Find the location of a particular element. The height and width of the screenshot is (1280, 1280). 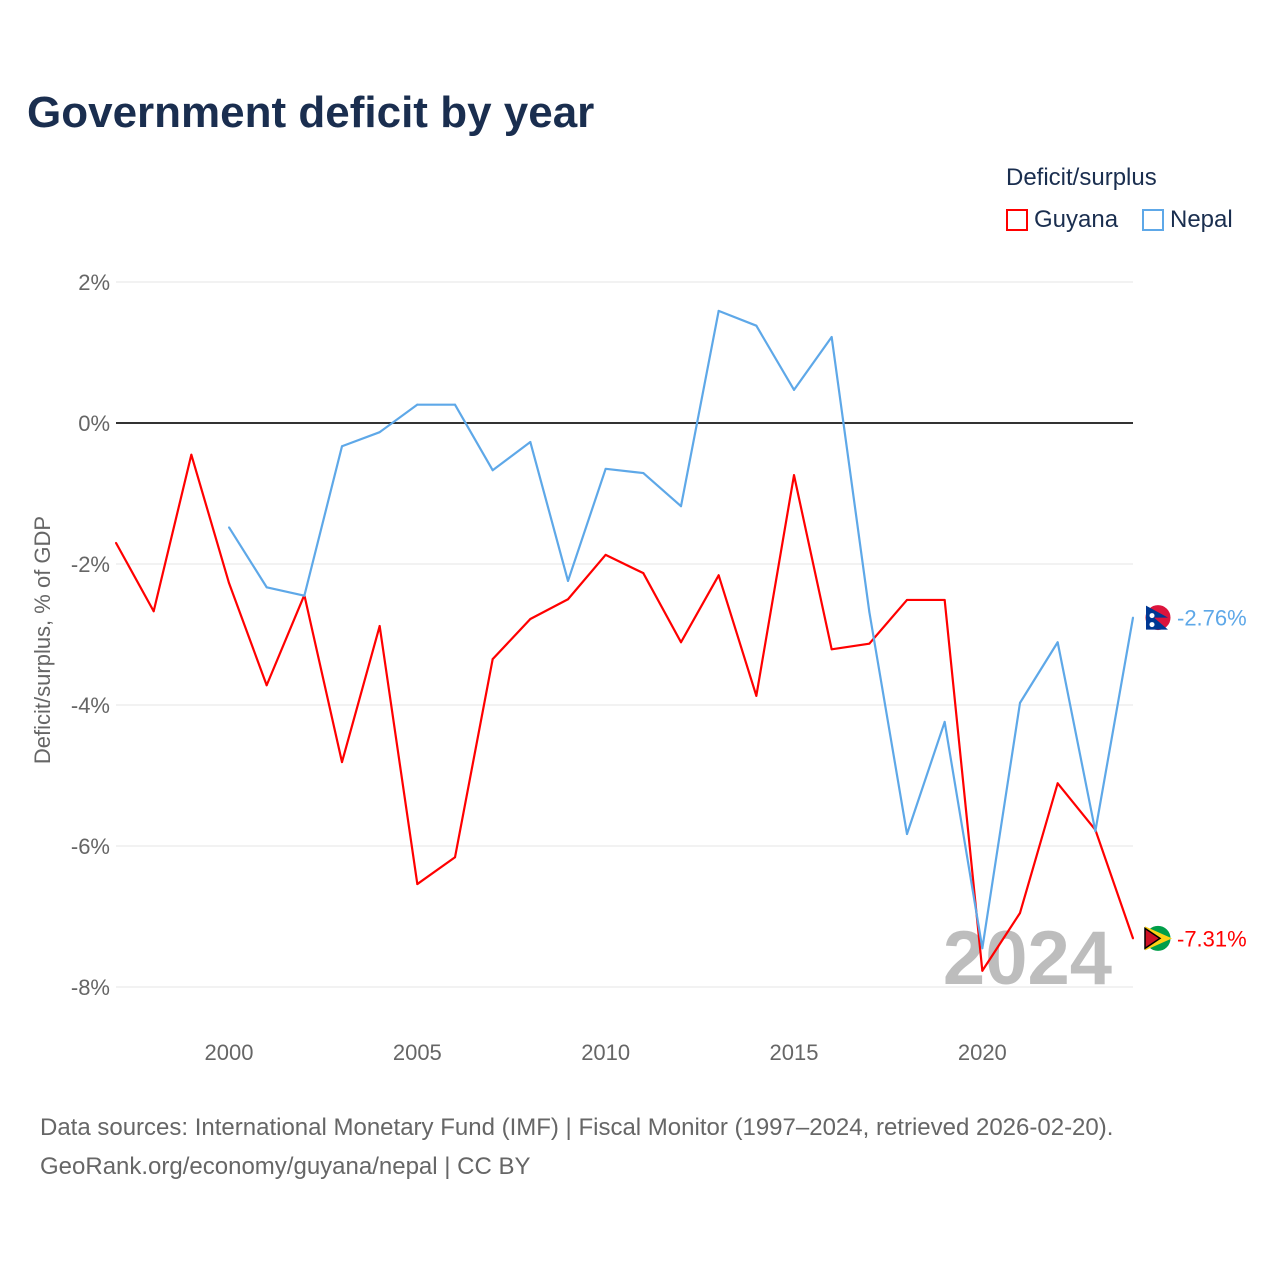

legend-label: Nepal is located at coordinates (1201, 219).